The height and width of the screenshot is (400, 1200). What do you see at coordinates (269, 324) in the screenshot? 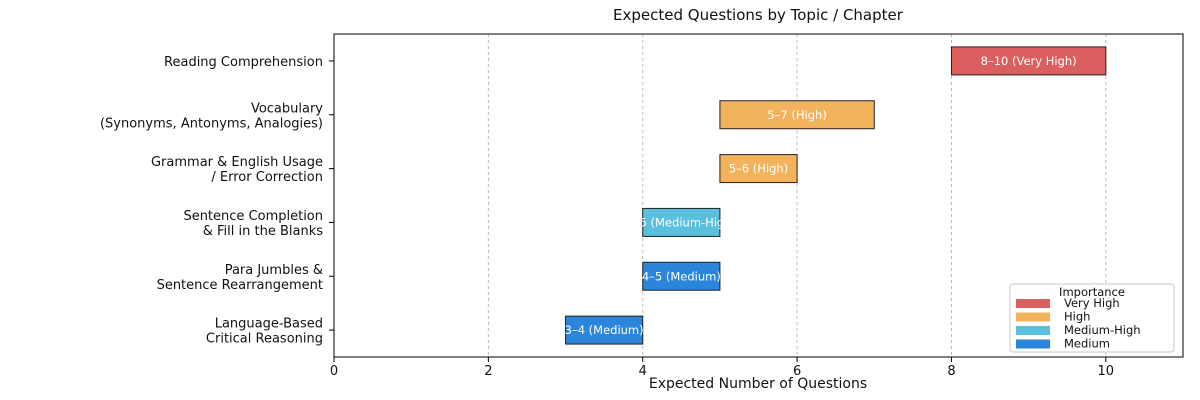
I see `category-label: Language-Based` at bounding box center [269, 324].